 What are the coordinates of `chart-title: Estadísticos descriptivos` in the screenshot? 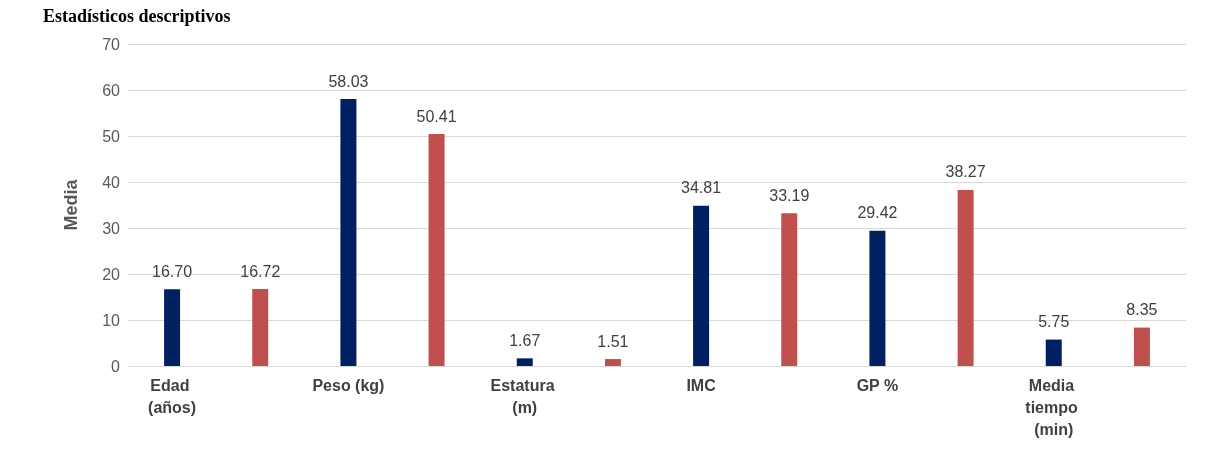 It's located at (137, 16).